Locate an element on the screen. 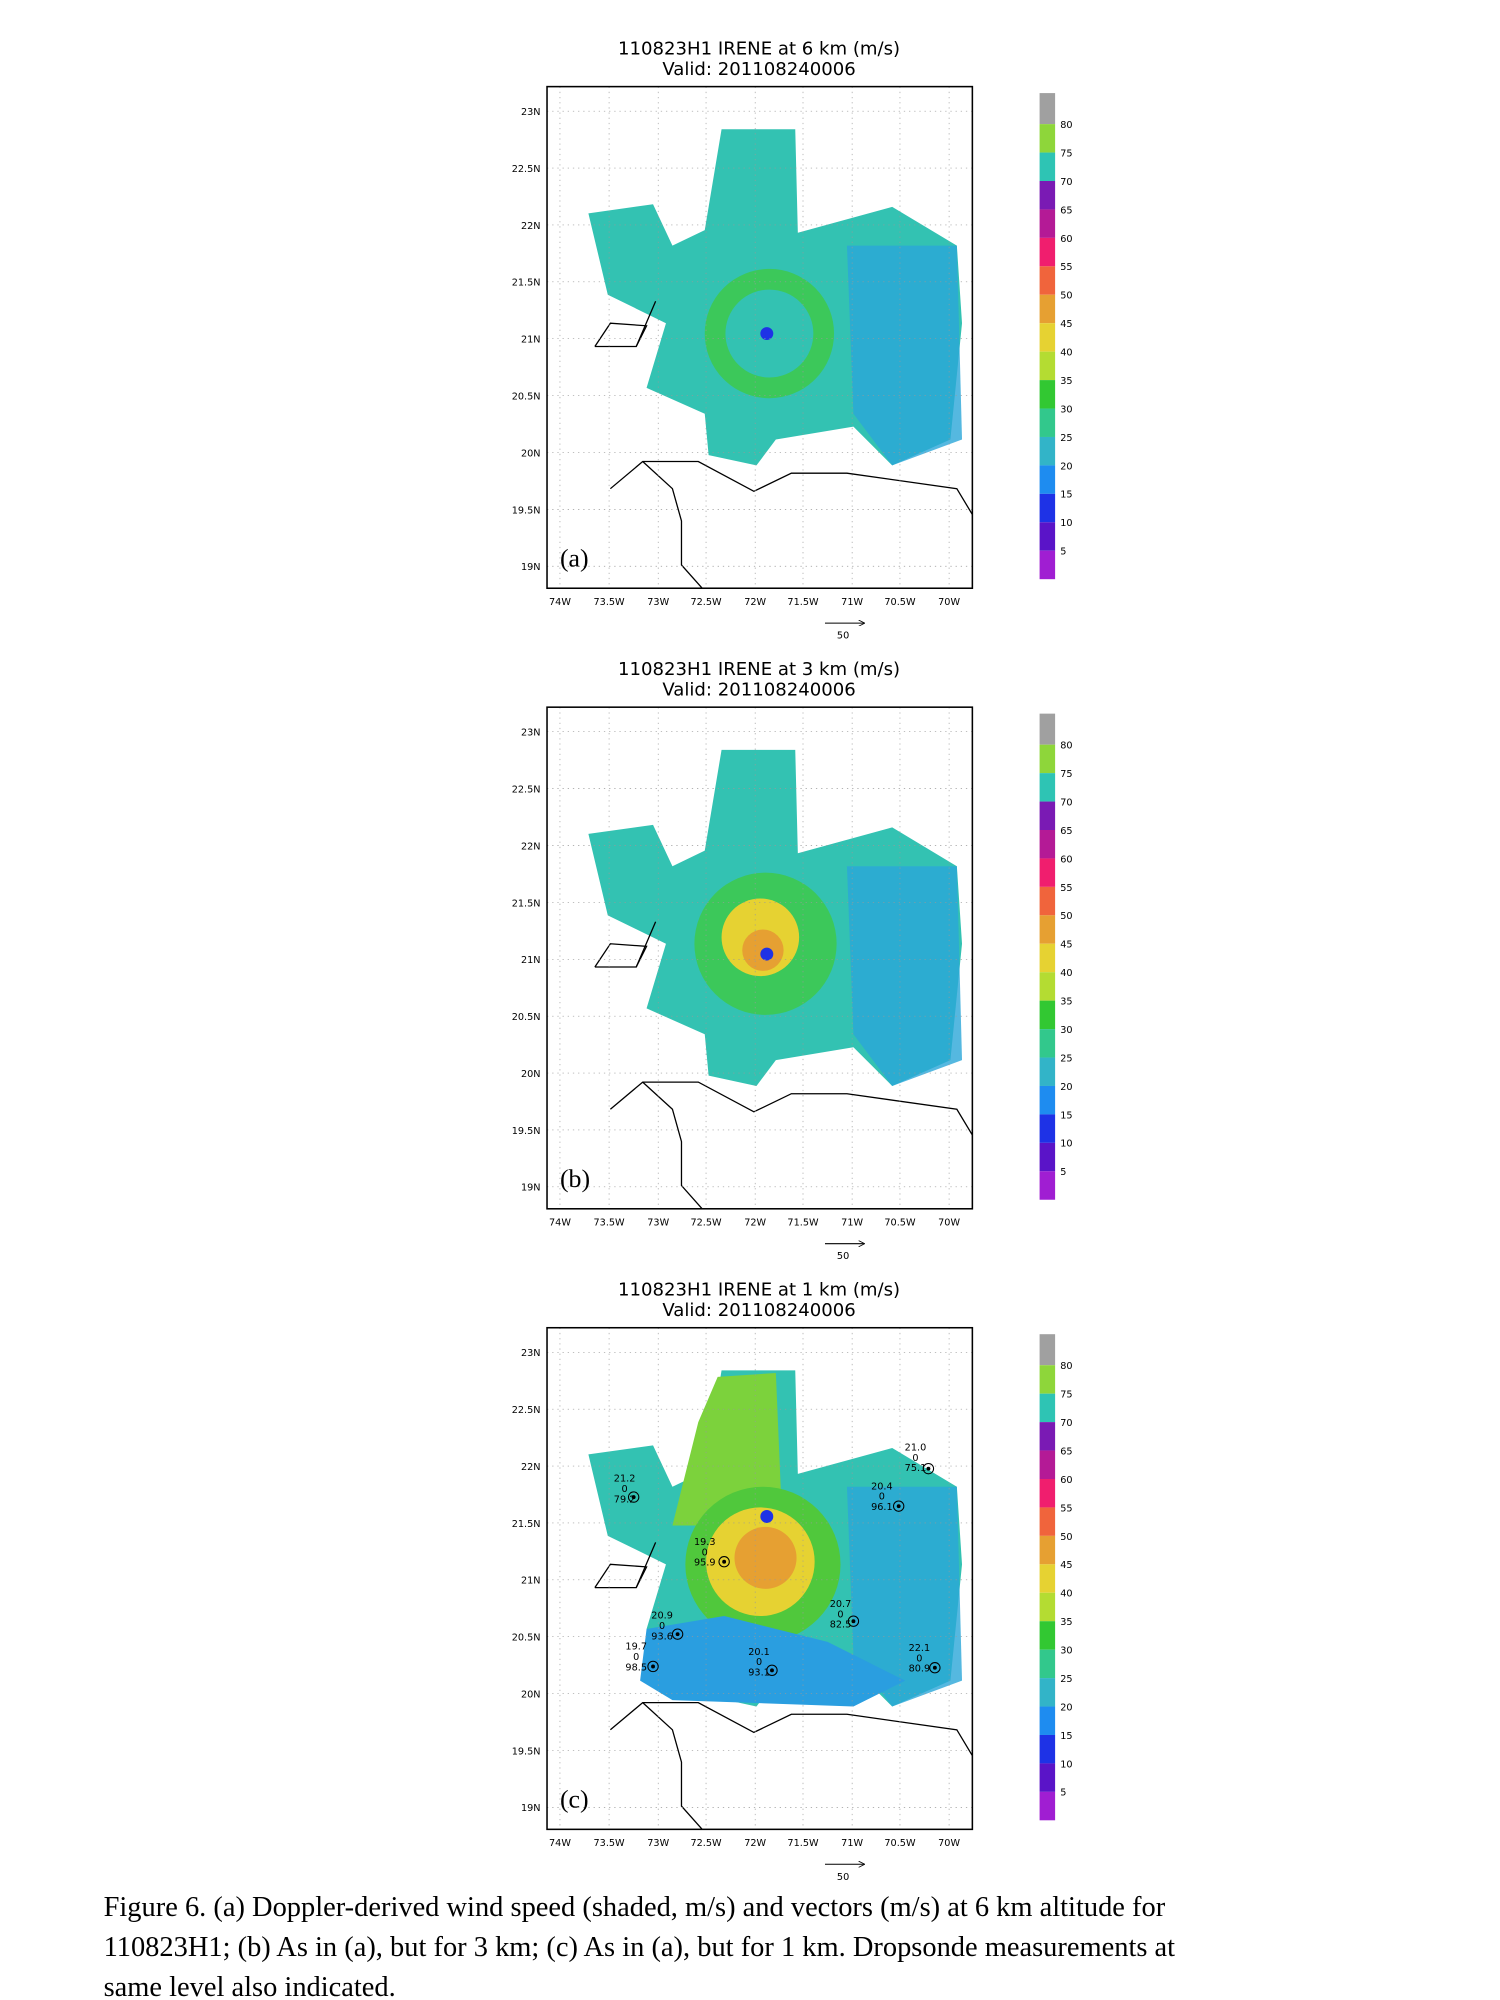 The width and height of the screenshot is (1500, 2000). lon-label: 73.5W is located at coordinates (610, 1843).